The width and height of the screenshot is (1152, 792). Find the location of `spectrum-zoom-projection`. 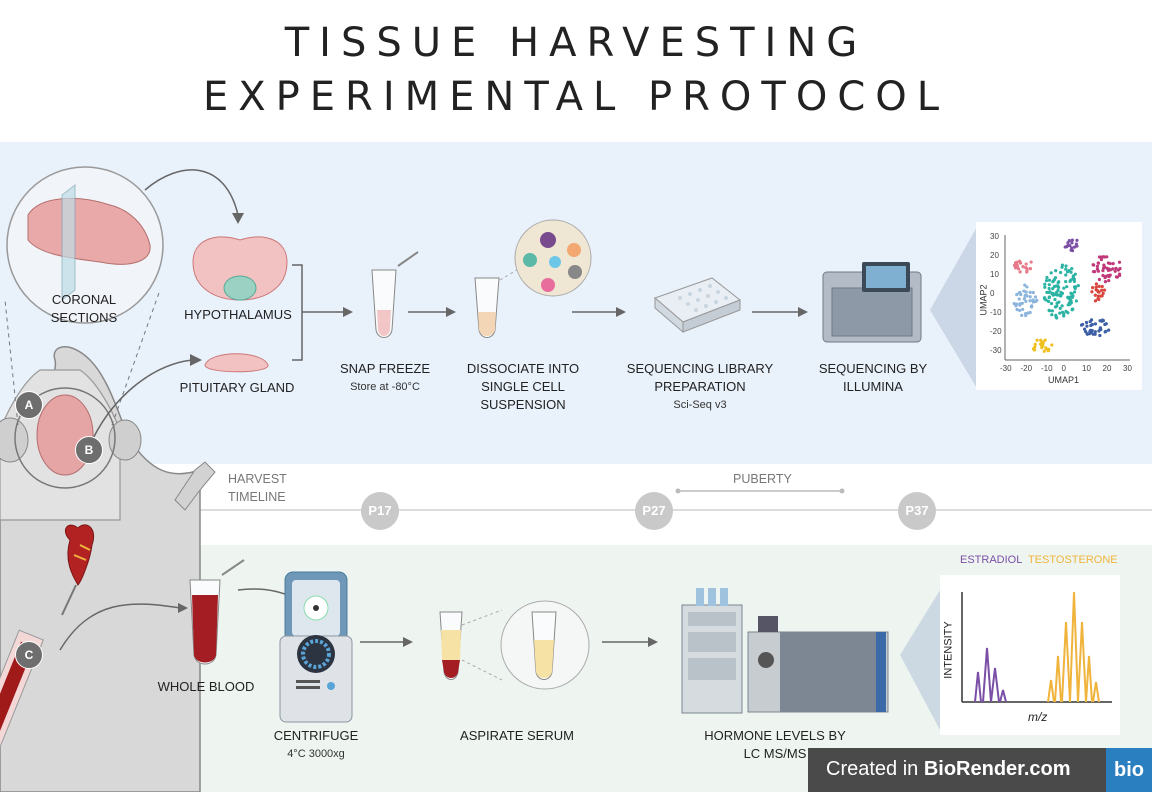

spectrum-zoom-projection is located at coordinates (920, 660).